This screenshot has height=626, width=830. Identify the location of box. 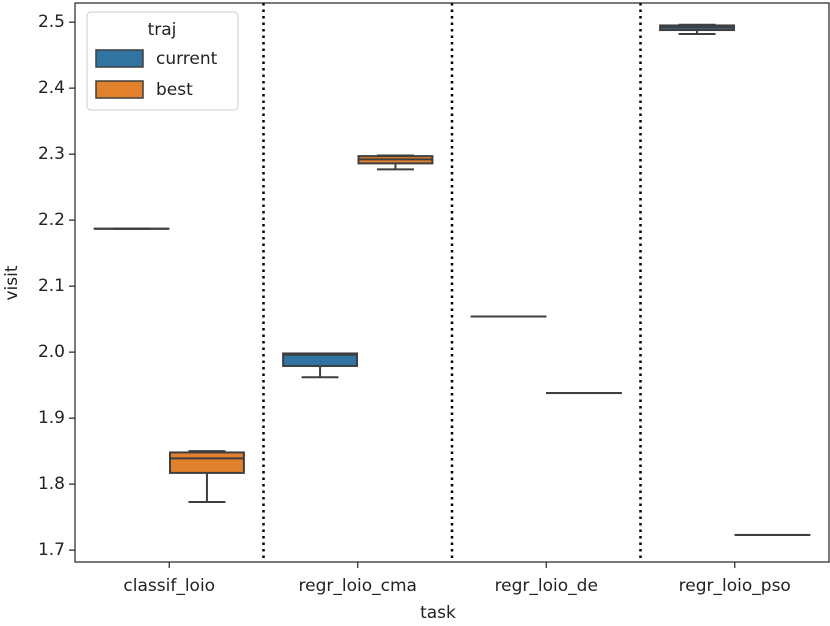
(207, 462).